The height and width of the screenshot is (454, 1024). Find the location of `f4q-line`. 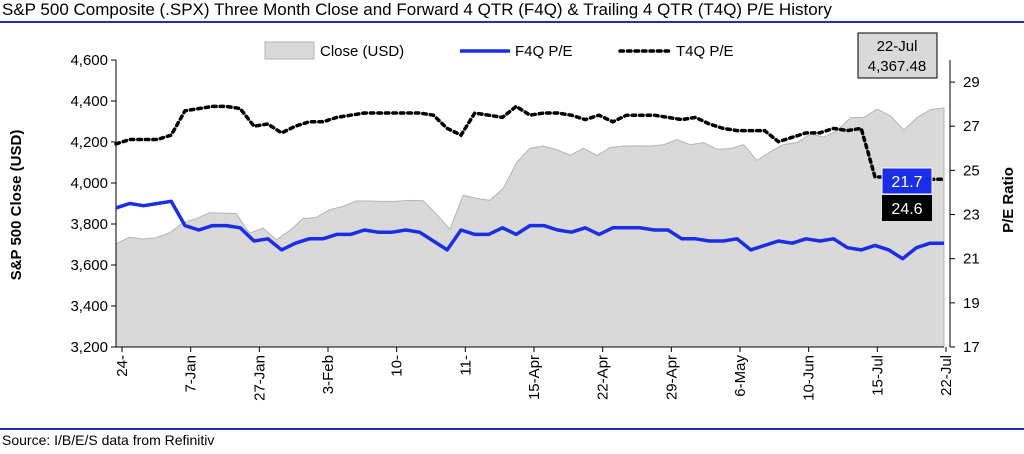

f4q-line is located at coordinates (529, 230).